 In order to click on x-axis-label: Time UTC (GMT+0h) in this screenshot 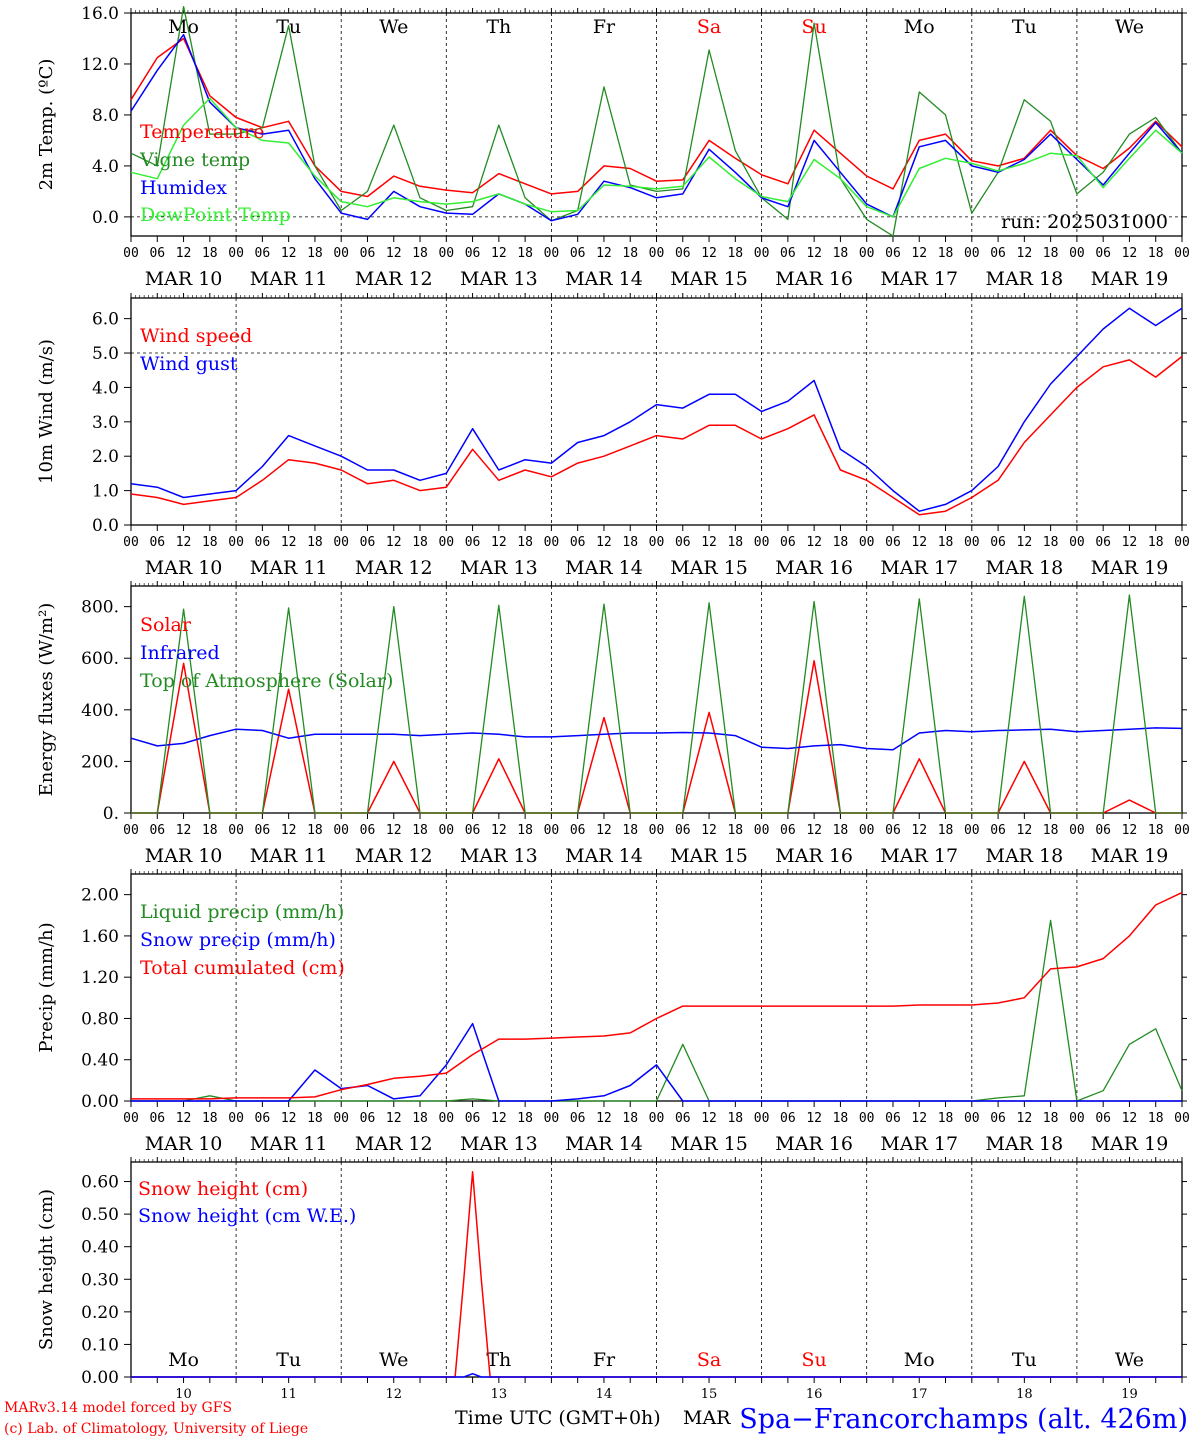, I will do `click(558, 1418)`.